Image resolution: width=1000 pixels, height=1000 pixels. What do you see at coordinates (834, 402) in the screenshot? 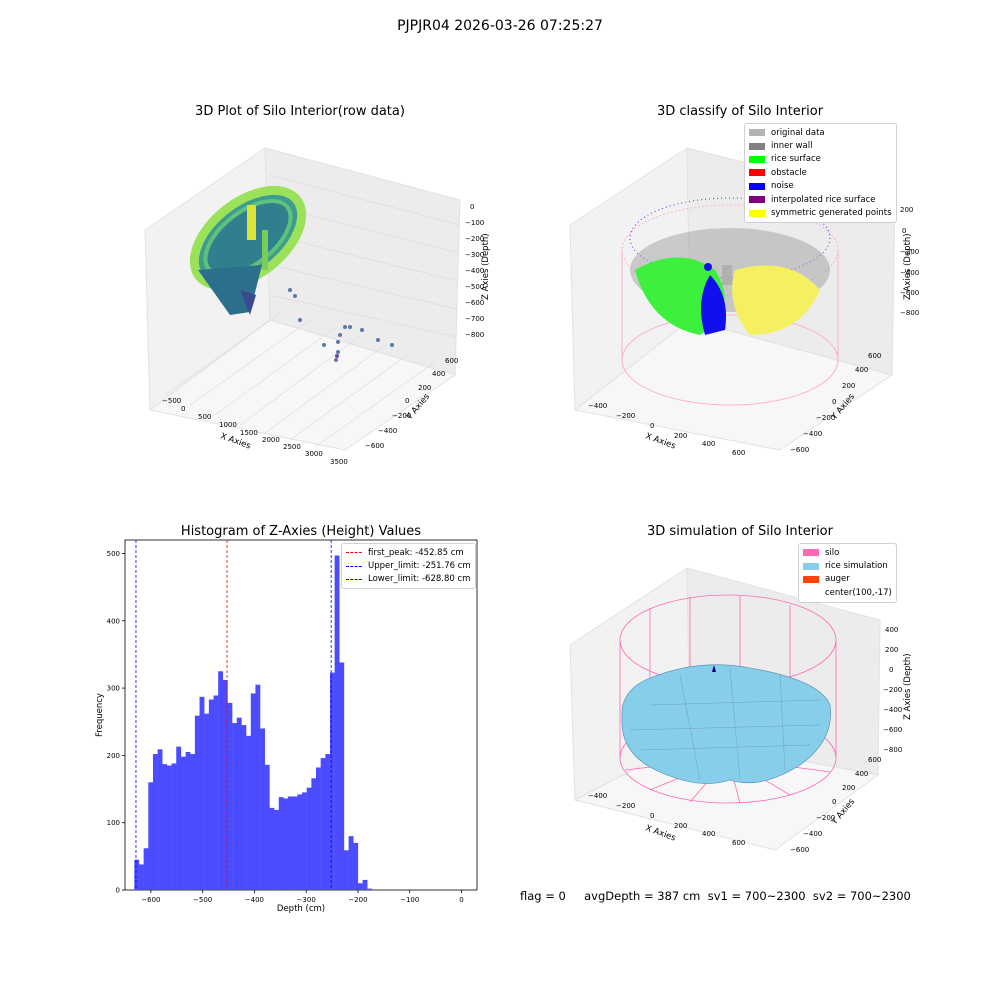
I see `plot2-ytick: 0` at bounding box center [834, 402].